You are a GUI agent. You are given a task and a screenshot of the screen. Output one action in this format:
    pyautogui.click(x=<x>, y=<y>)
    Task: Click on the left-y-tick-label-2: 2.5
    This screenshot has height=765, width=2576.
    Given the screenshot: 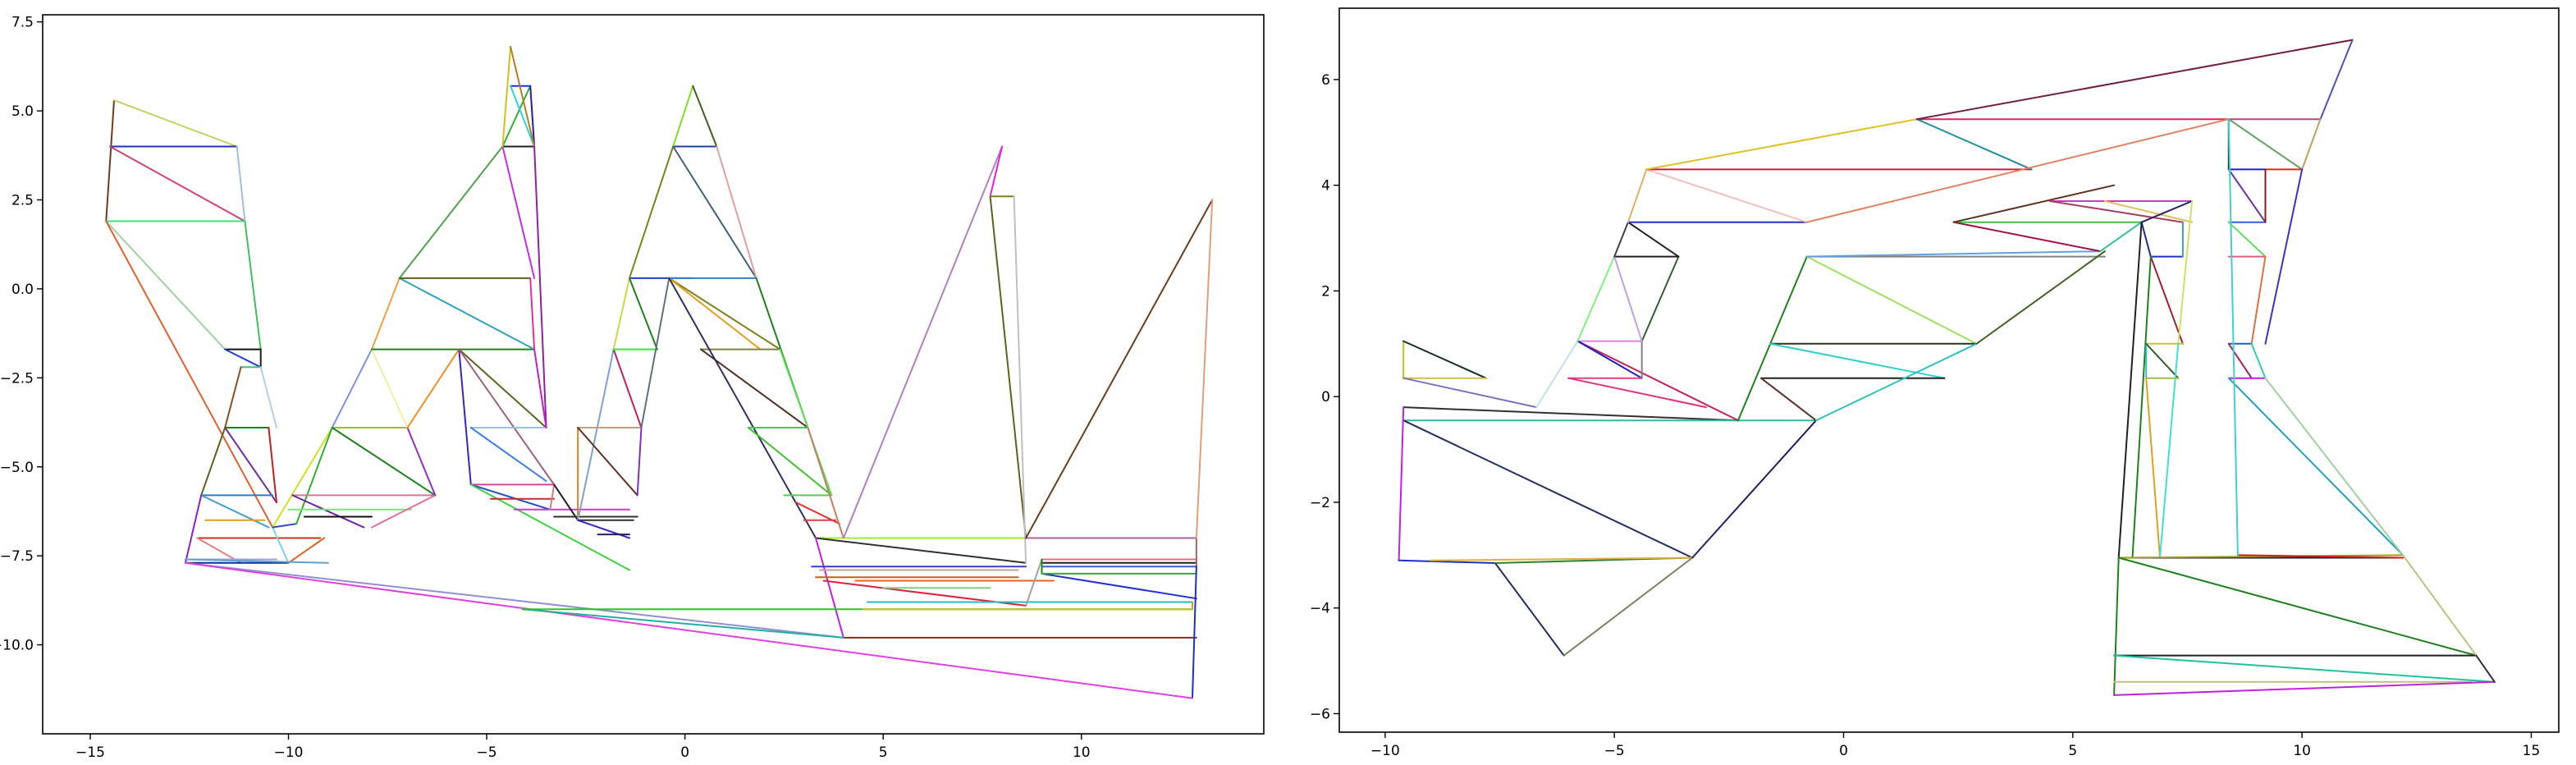 What is the action you would take?
    pyautogui.click(x=22, y=201)
    